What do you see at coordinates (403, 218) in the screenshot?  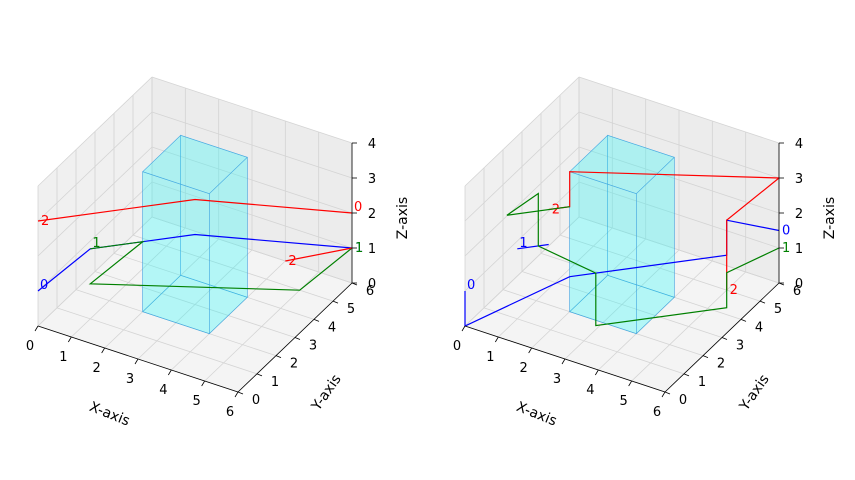 I see `z-axis-label: Z-axis` at bounding box center [403, 218].